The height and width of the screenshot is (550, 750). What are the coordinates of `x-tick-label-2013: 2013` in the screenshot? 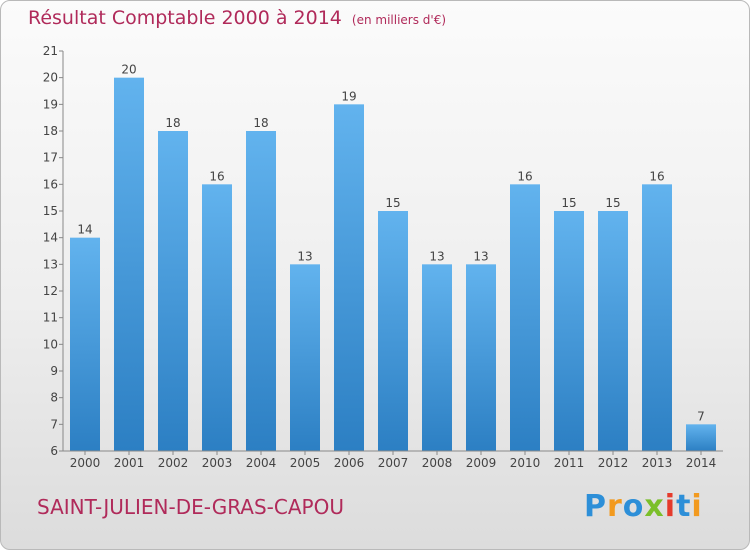 It's located at (657, 463).